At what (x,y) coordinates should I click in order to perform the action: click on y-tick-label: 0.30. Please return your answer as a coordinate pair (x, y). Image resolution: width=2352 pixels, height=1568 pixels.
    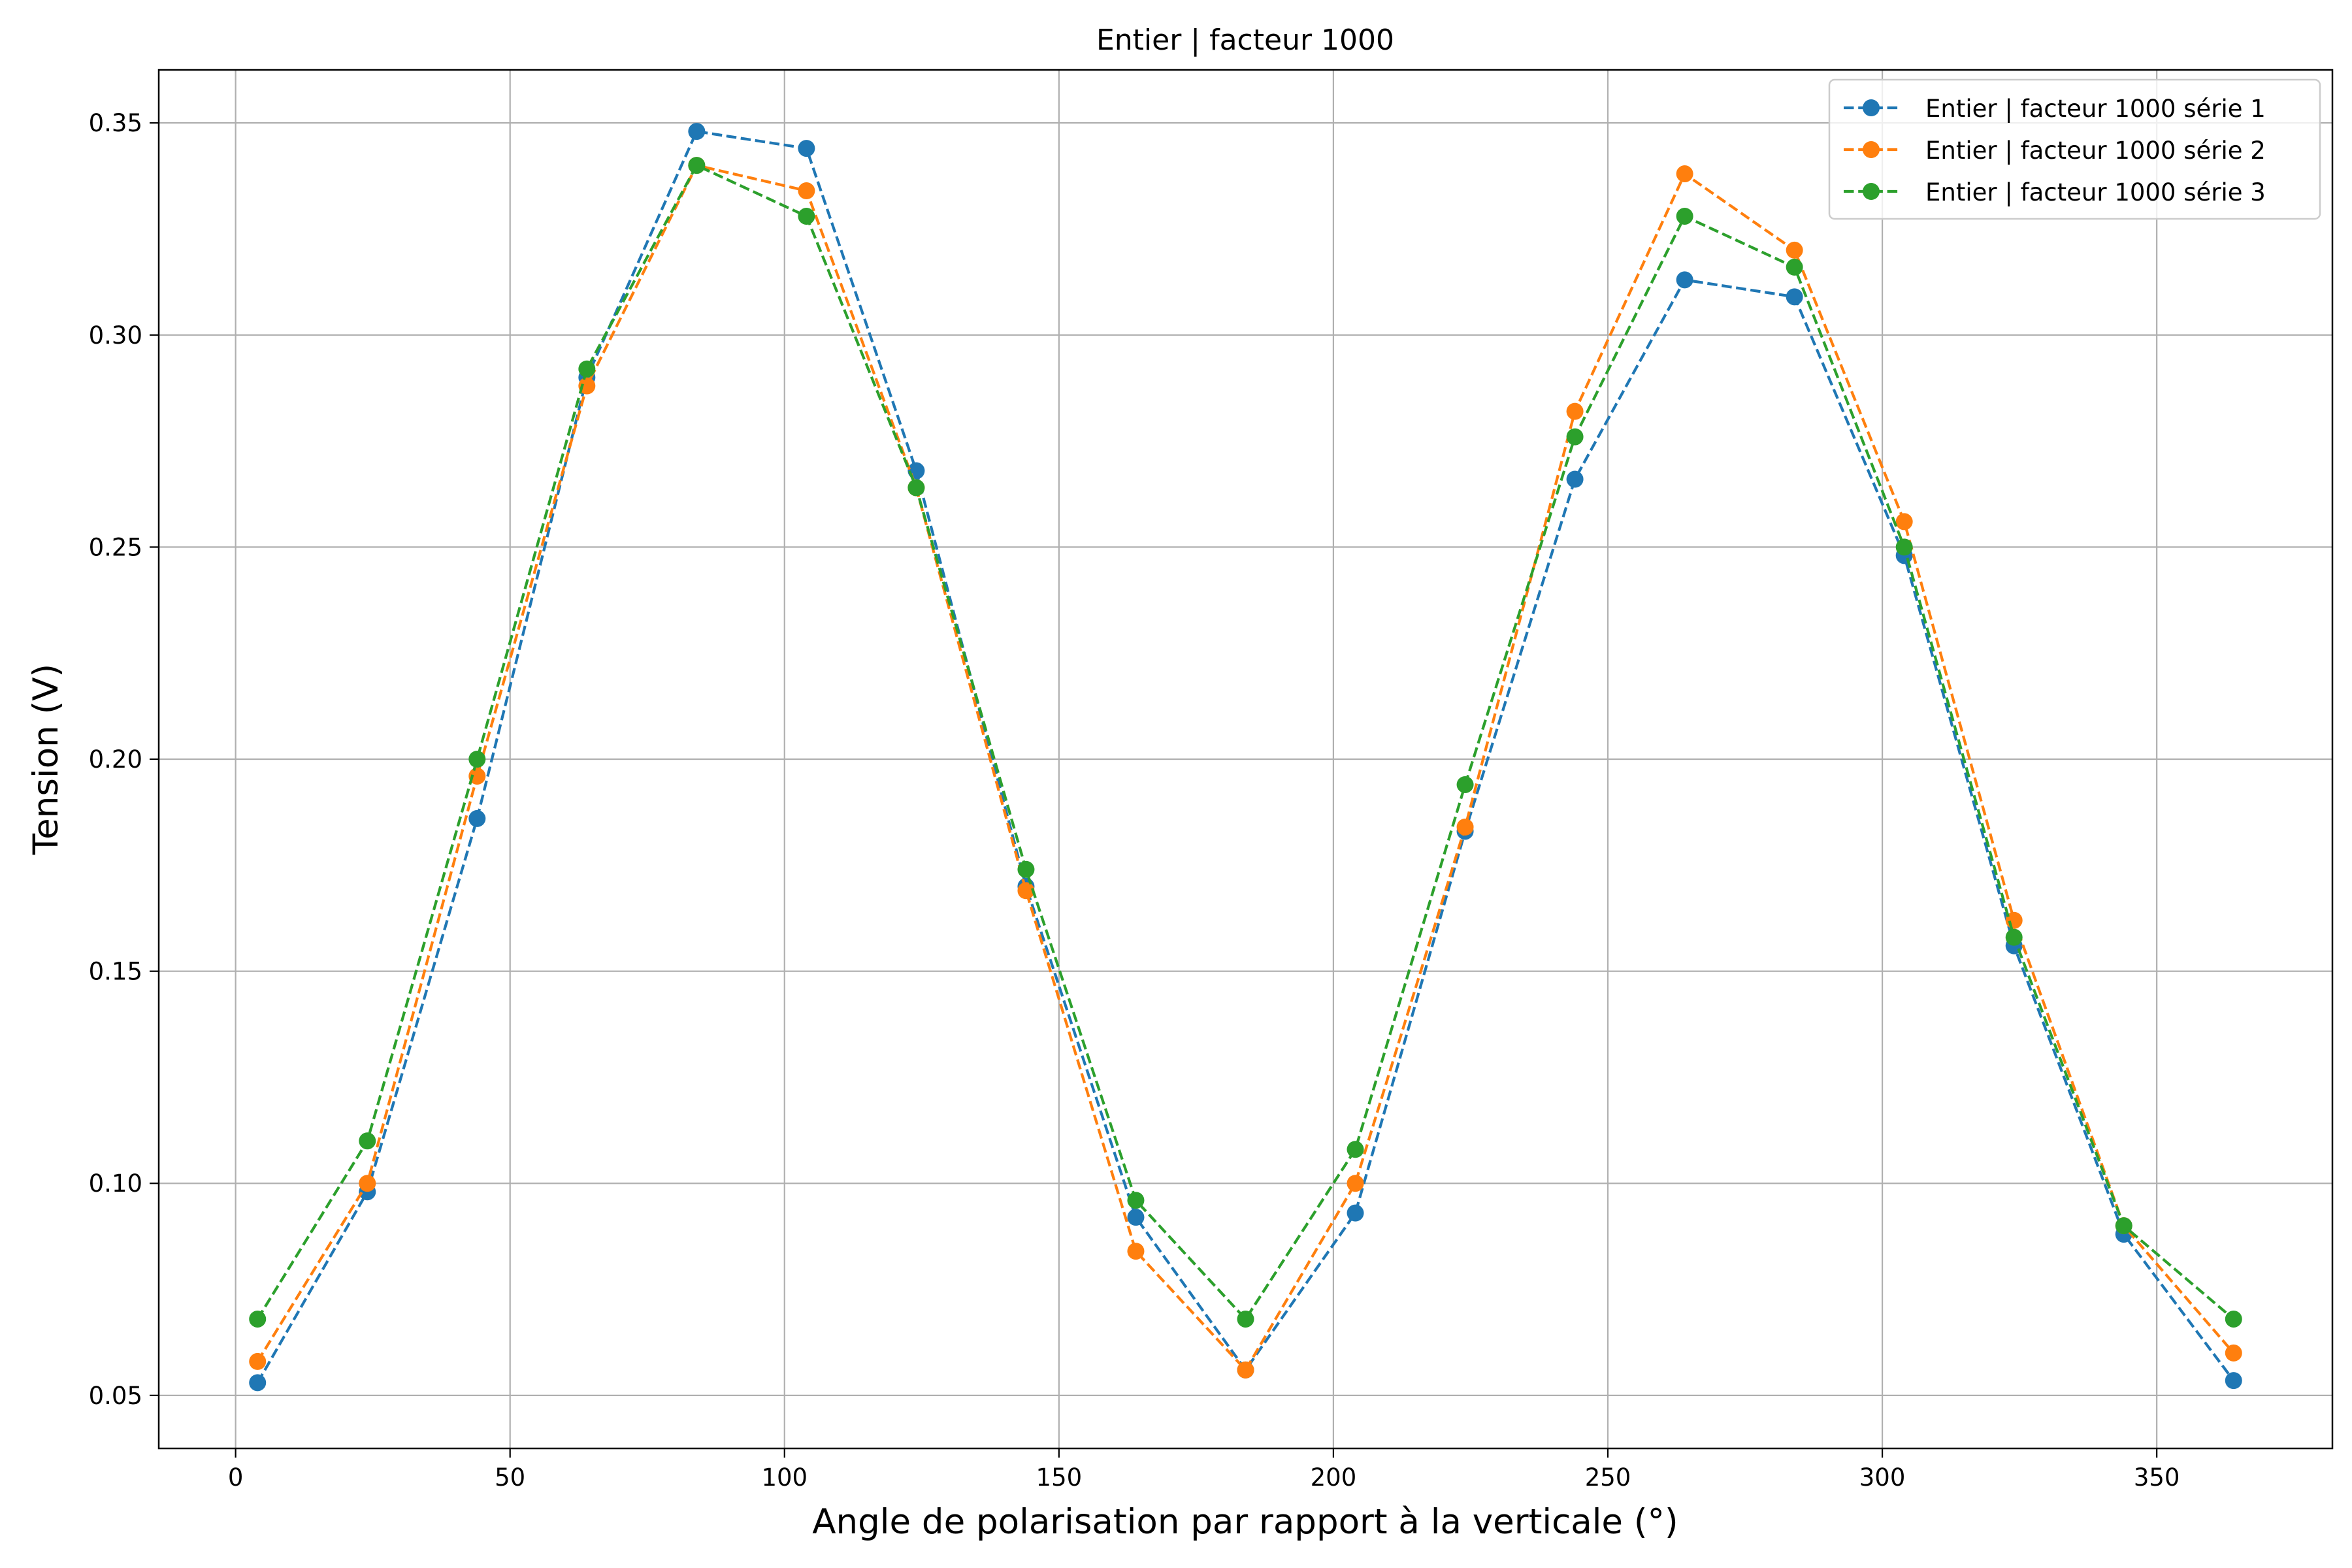
    Looking at the image, I should click on (115, 335).